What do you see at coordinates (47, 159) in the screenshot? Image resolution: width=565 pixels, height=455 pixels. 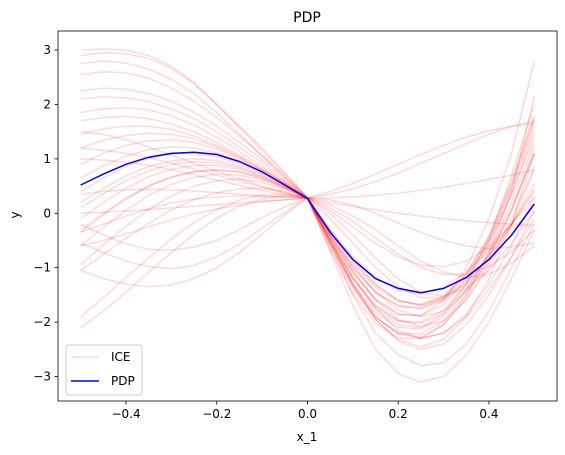 I see `y-tick-label: 1` at bounding box center [47, 159].